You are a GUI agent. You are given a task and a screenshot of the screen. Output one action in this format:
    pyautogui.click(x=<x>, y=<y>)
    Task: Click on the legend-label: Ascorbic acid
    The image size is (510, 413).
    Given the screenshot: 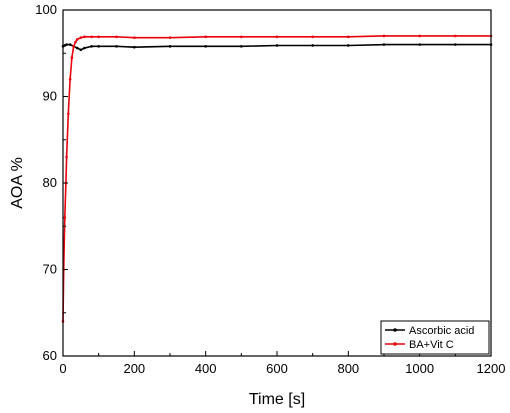 What is the action you would take?
    pyautogui.click(x=441, y=331)
    